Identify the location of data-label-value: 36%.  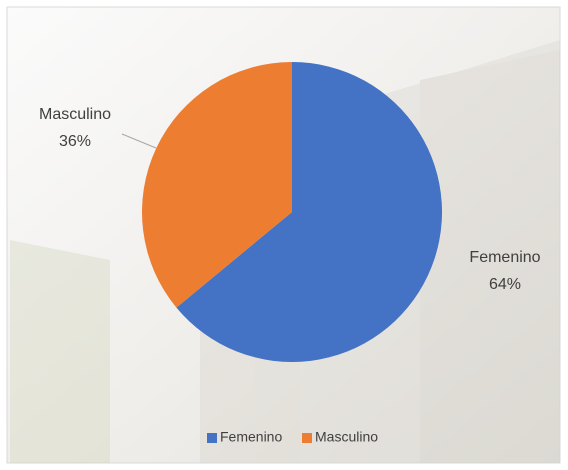
(75, 141).